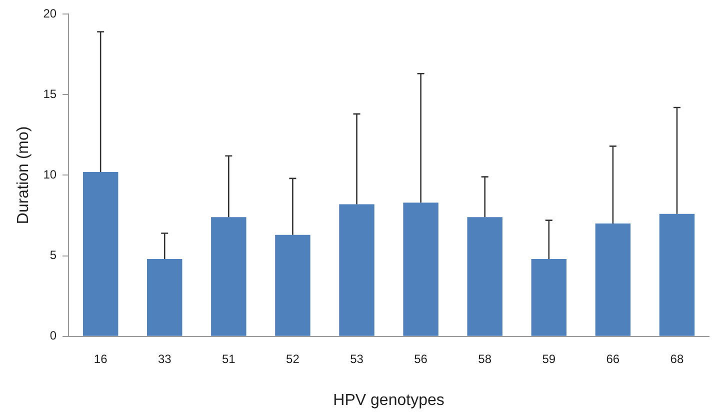 Image resolution: width=719 pixels, height=418 pixels. Describe the element at coordinates (293, 359) in the screenshot. I see `x-tick-label: 52` at that location.